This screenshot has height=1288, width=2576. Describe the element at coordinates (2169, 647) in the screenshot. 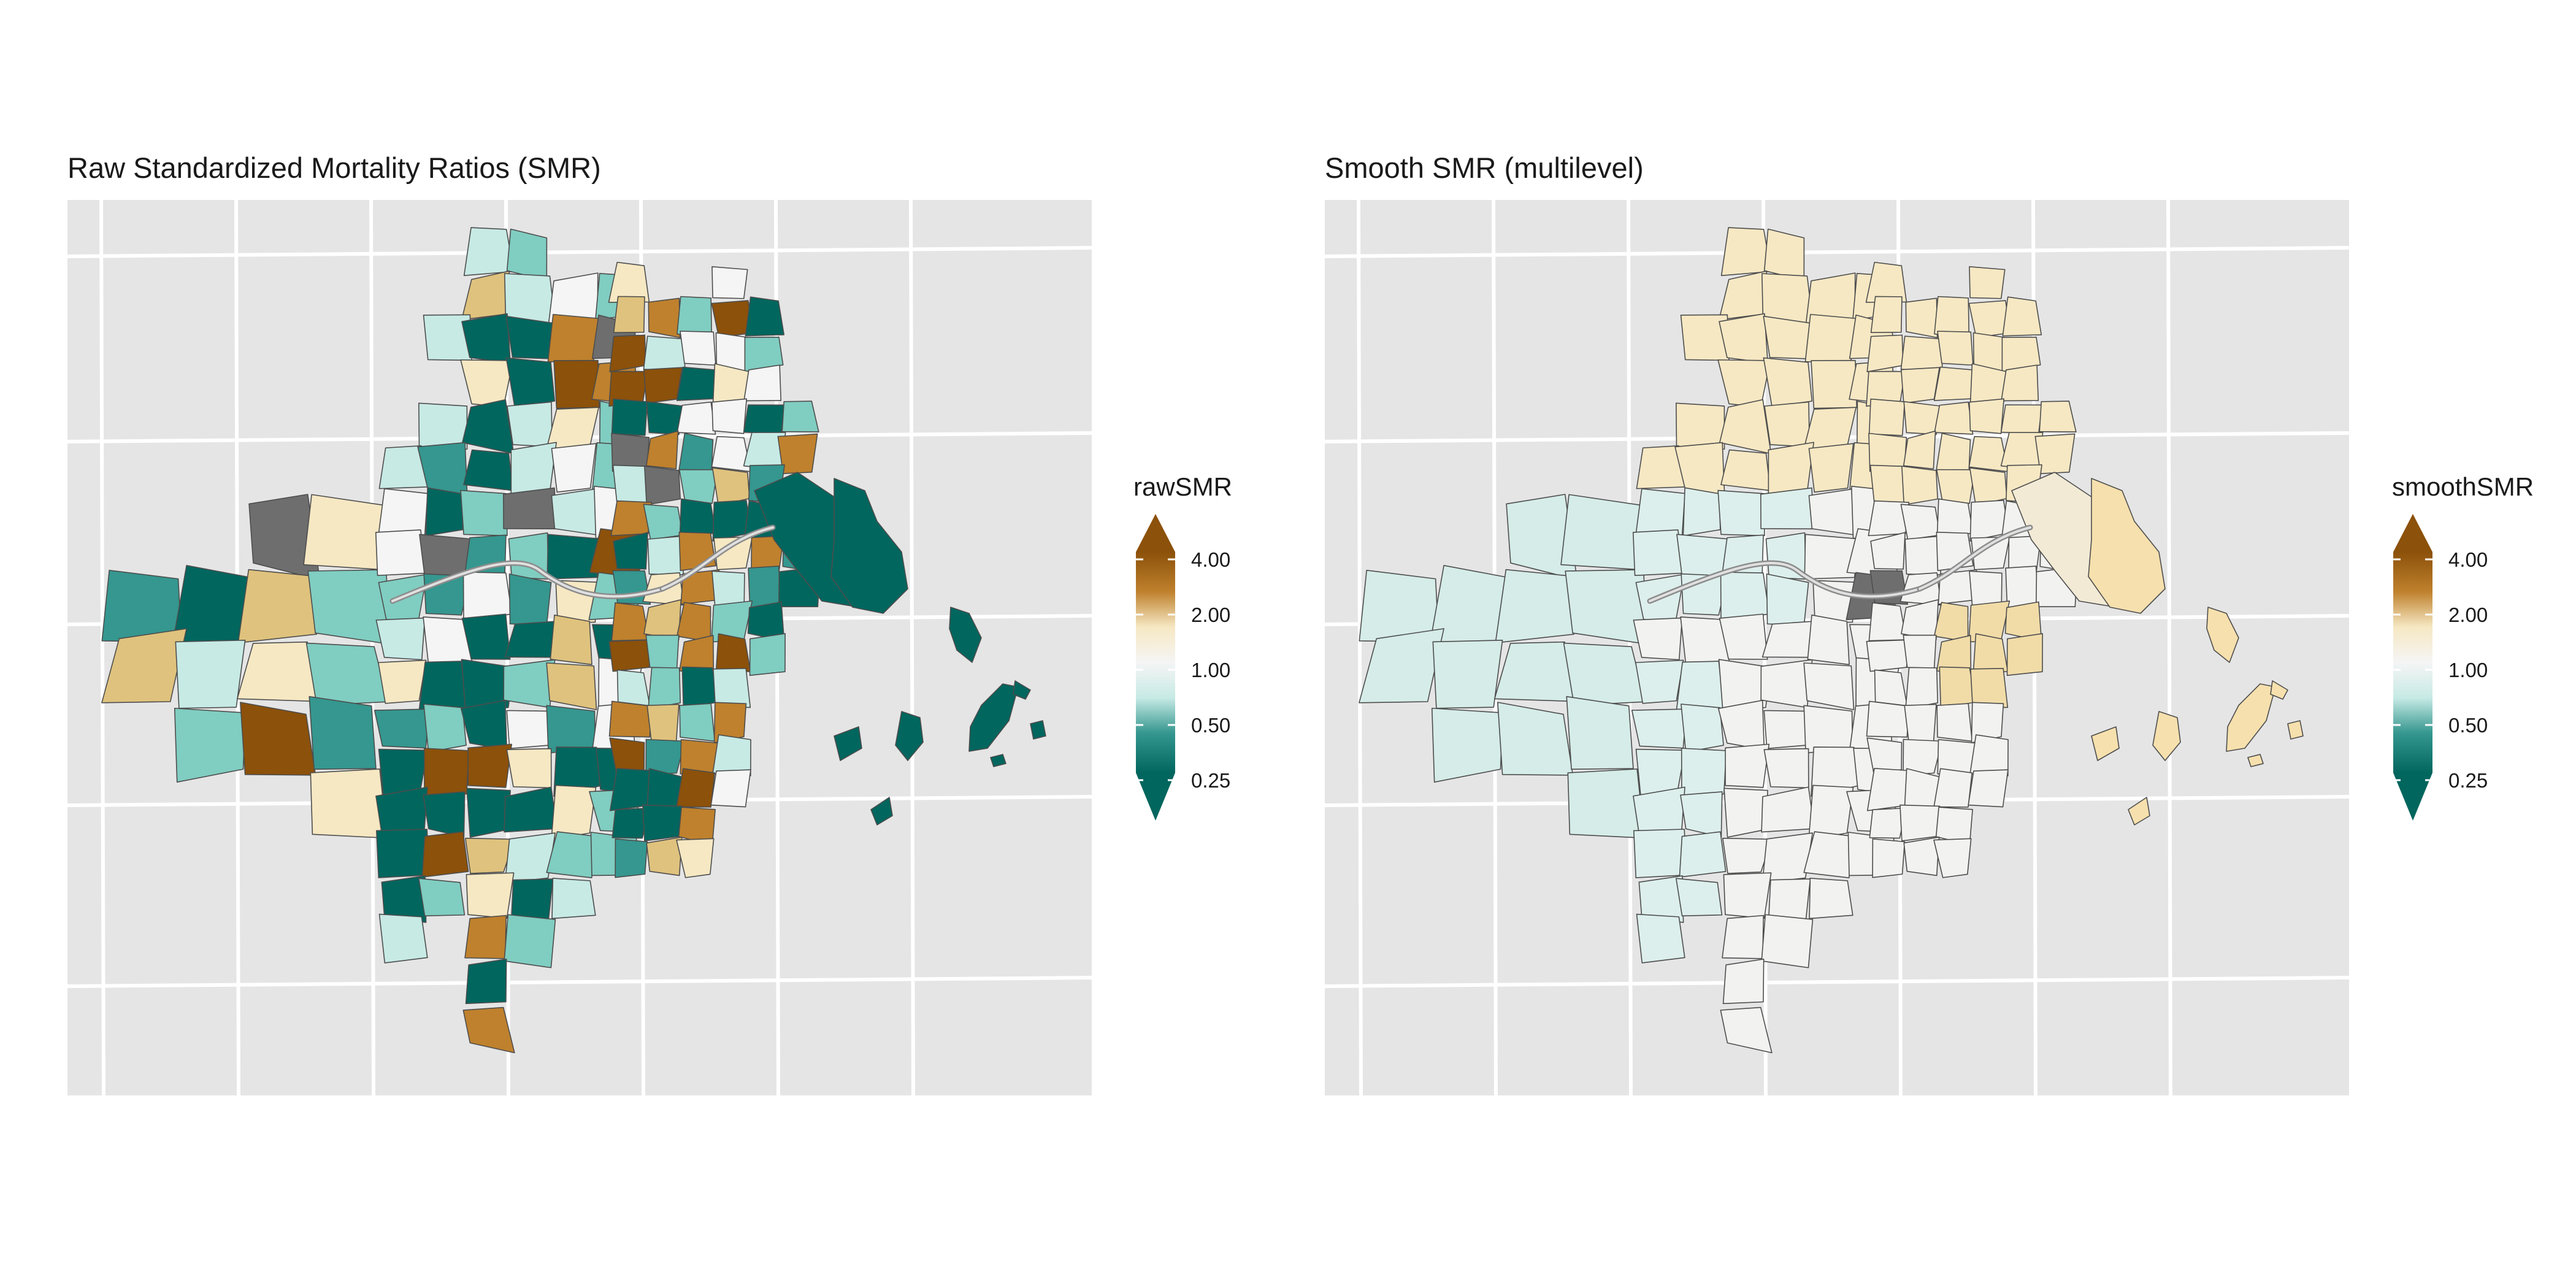

I see `gridline-vertical` at that location.